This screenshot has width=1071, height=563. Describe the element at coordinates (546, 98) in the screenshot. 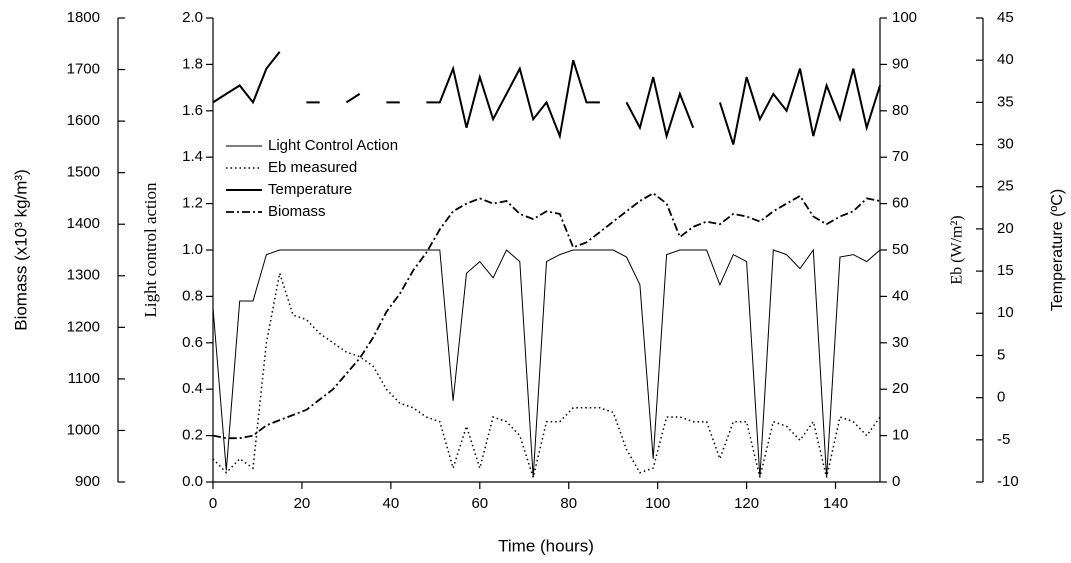

I see `series-line` at that location.